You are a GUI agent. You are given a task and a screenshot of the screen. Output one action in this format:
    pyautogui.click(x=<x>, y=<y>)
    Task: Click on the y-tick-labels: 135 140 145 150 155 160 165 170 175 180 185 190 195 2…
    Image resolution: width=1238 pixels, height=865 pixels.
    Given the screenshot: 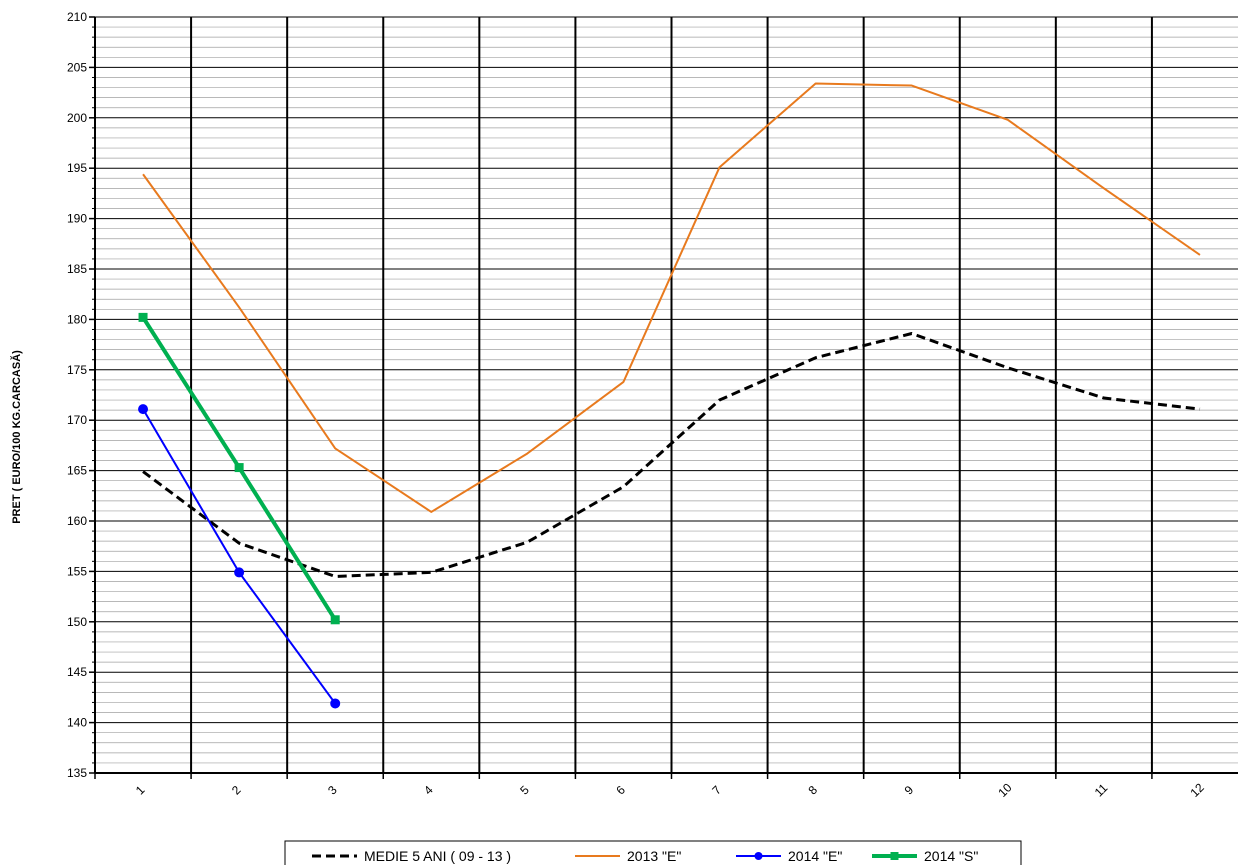 What is the action you would take?
    pyautogui.click(x=77, y=395)
    